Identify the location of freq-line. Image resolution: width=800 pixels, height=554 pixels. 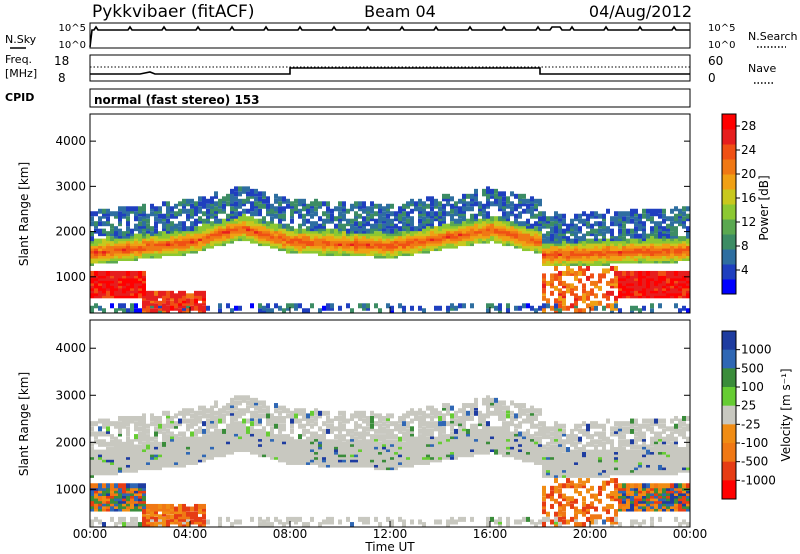
(390, 71).